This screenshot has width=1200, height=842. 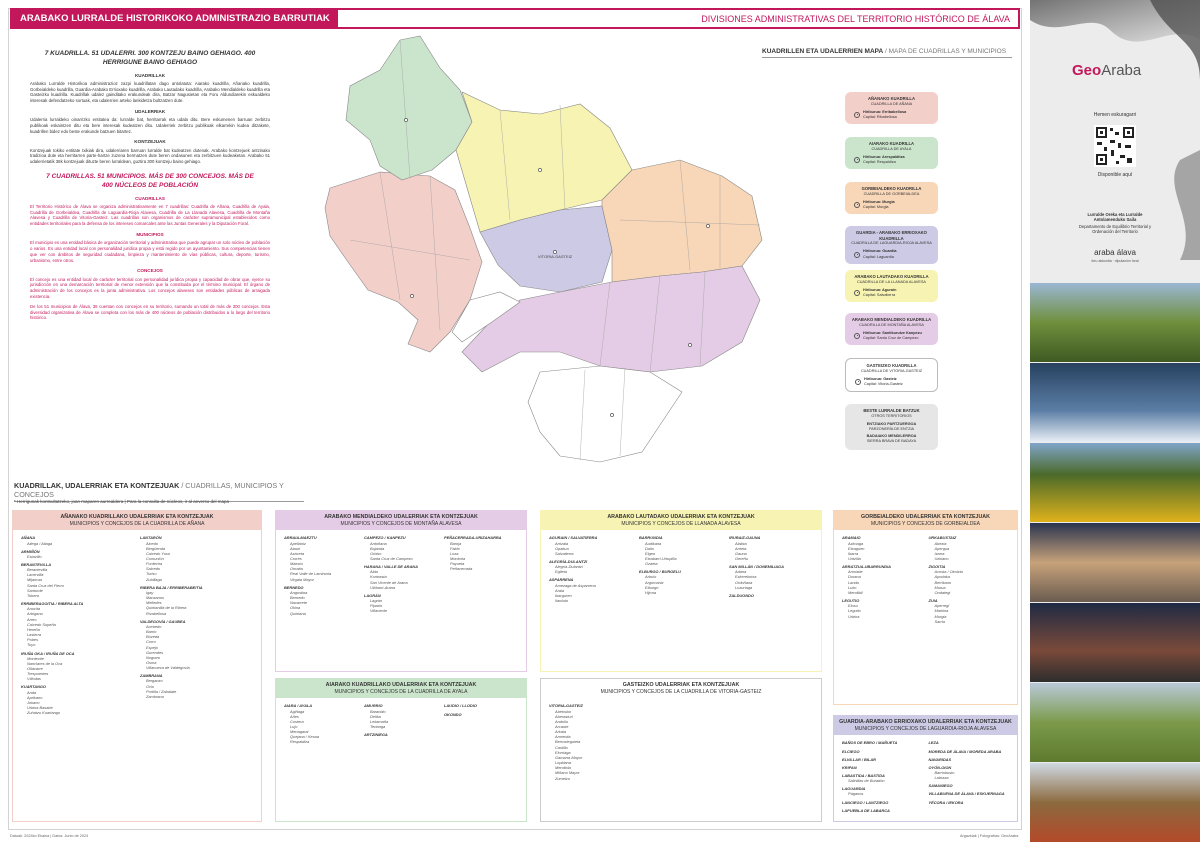 I want to click on municipality: IRURAIZ-GAUNA Alaitza Arrieta Gauna Gereñu, so click(x=771, y=548).